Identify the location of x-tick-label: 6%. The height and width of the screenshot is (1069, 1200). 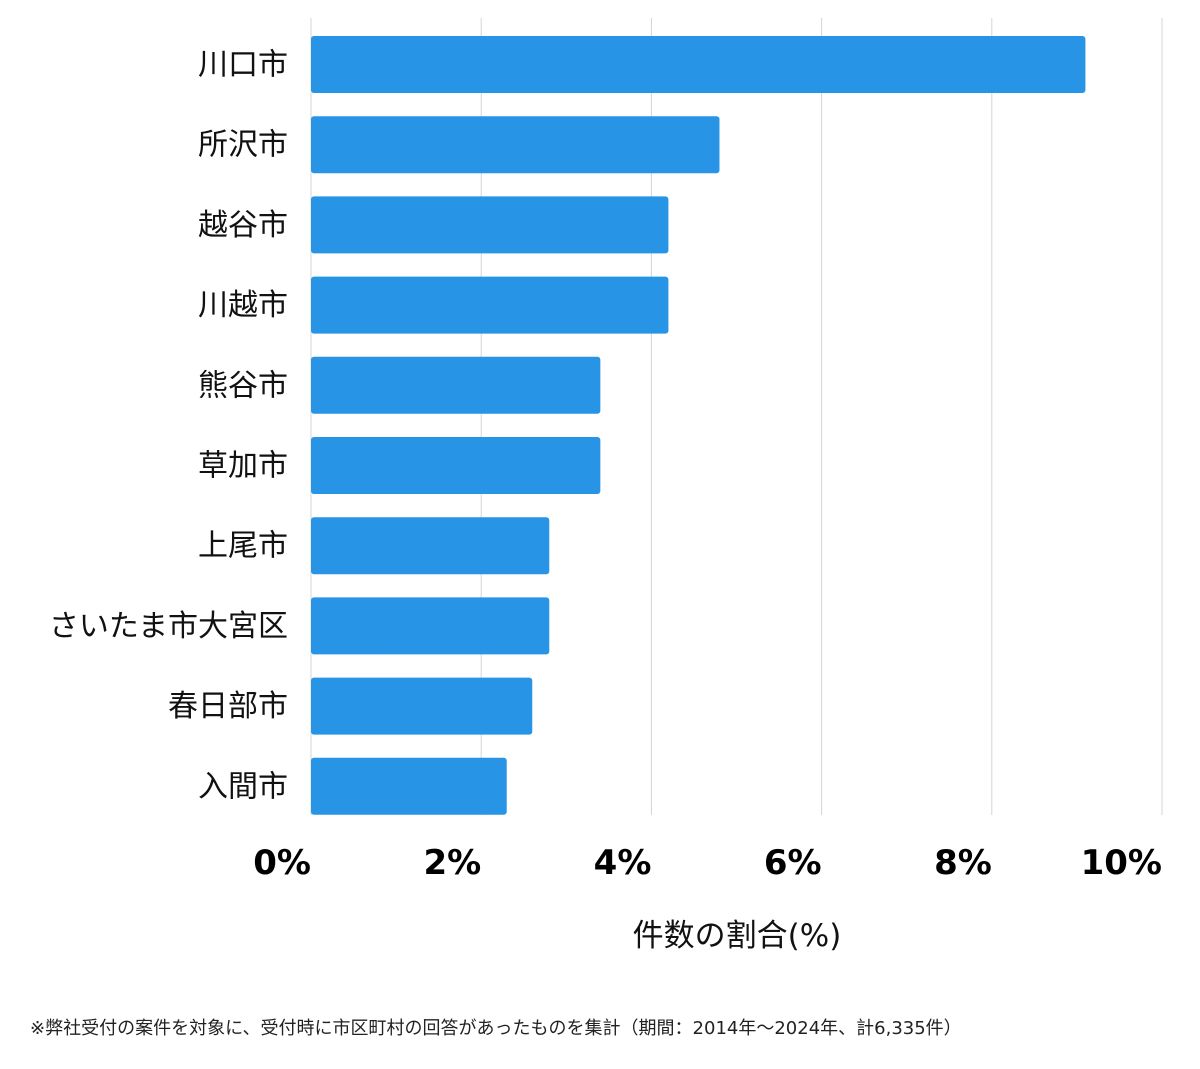
(793, 863).